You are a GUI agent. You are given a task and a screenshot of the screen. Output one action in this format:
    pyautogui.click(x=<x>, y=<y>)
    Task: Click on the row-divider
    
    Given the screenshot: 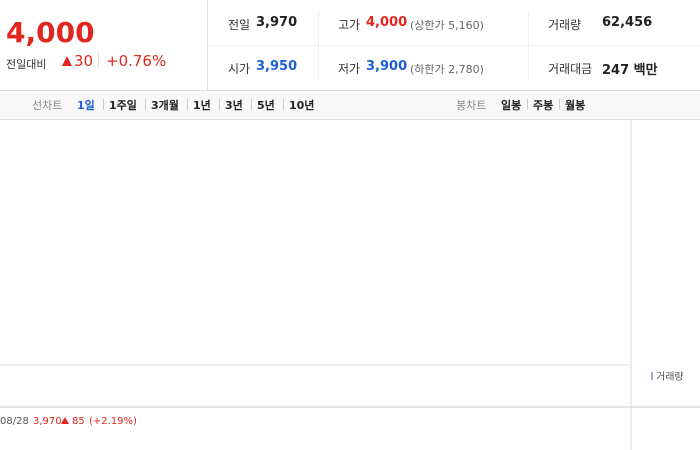 What is the action you would take?
    pyautogui.click(x=454, y=45)
    